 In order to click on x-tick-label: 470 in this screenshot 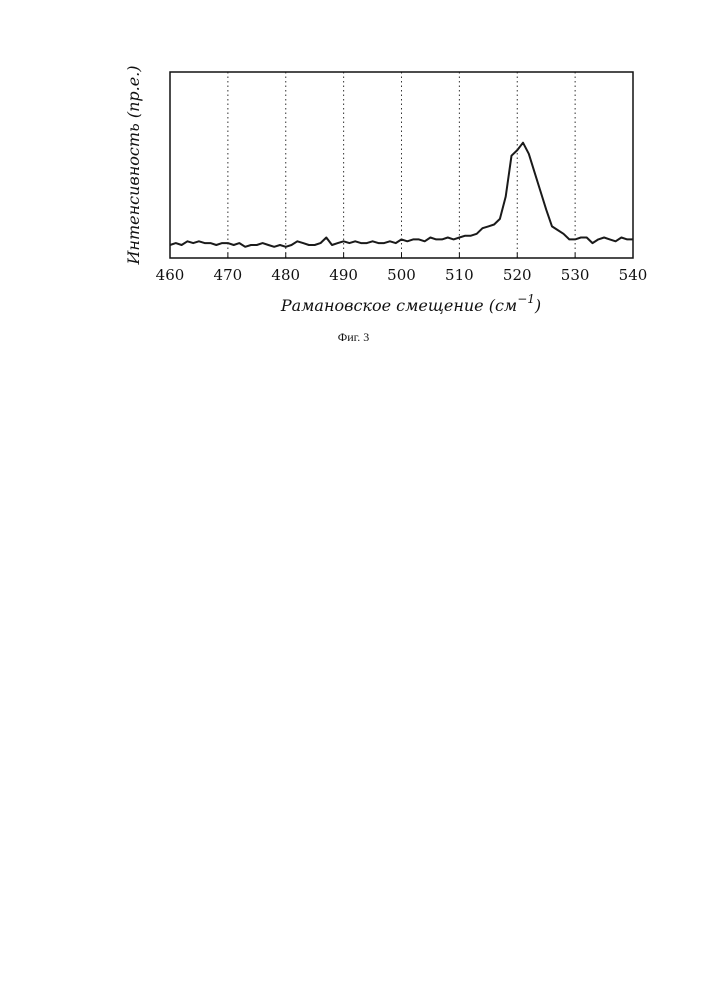, I will do `click(228, 275)`.